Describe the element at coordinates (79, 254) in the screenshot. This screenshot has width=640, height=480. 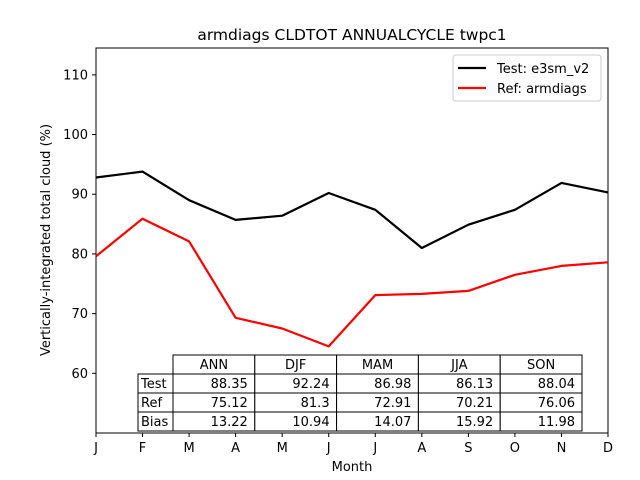
I see `y-tick-label: 80` at that location.